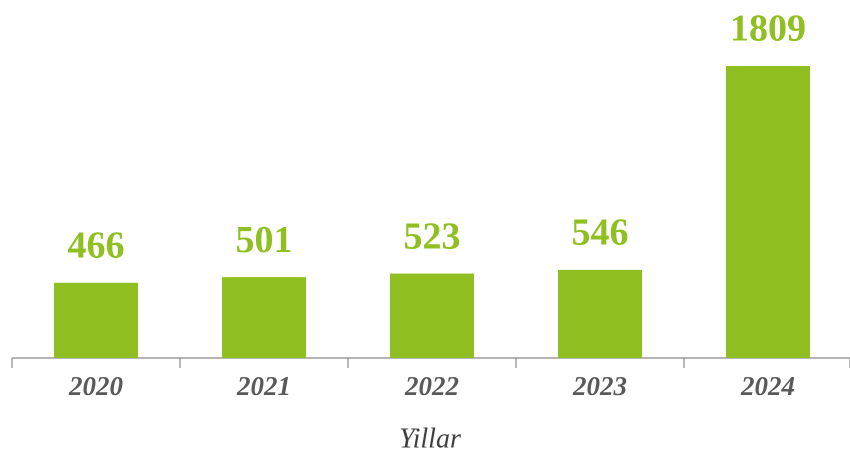 Image resolution: width=850 pixels, height=457 pixels. What do you see at coordinates (767, 386) in the screenshot?
I see `x-tick-label: 2024` at bounding box center [767, 386].